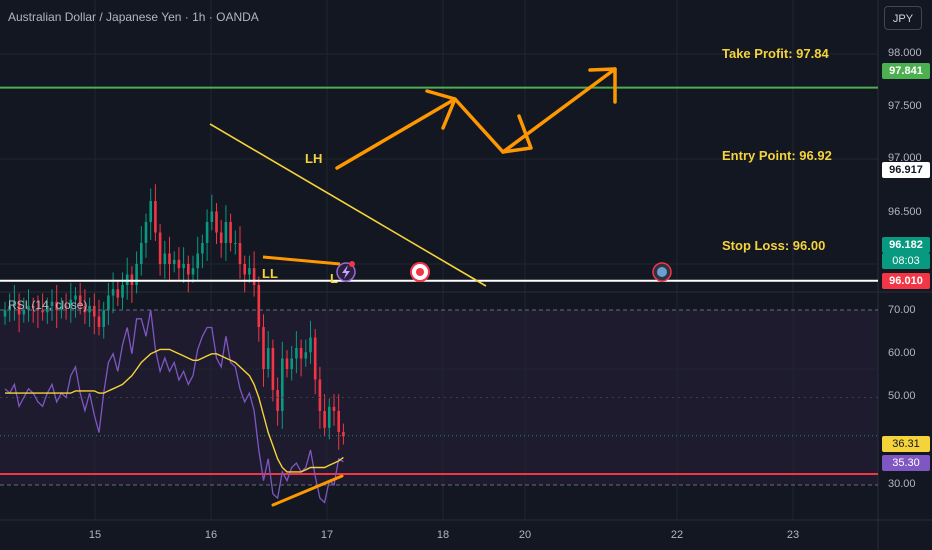 This screenshot has width=932, height=550. What do you see at coordinates (314, 158) in the screenshot?
I see `lower-high-label: LH` at bounding box center [314, 158].